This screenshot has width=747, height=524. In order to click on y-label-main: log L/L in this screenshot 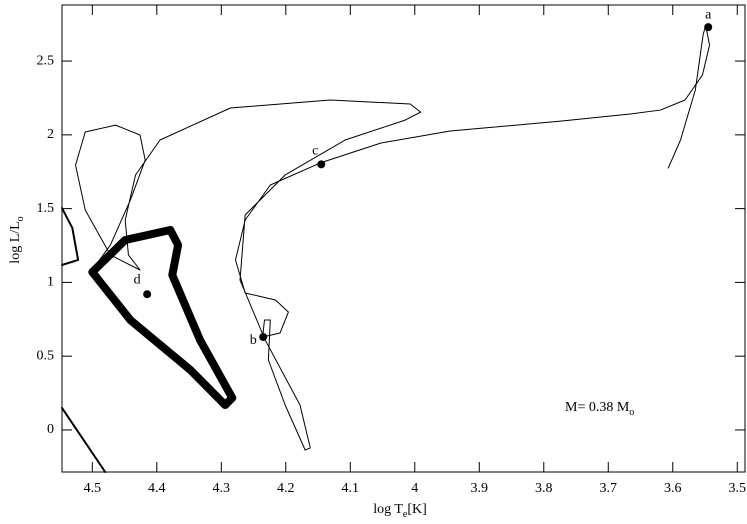, I will do `click(15, 242)`.